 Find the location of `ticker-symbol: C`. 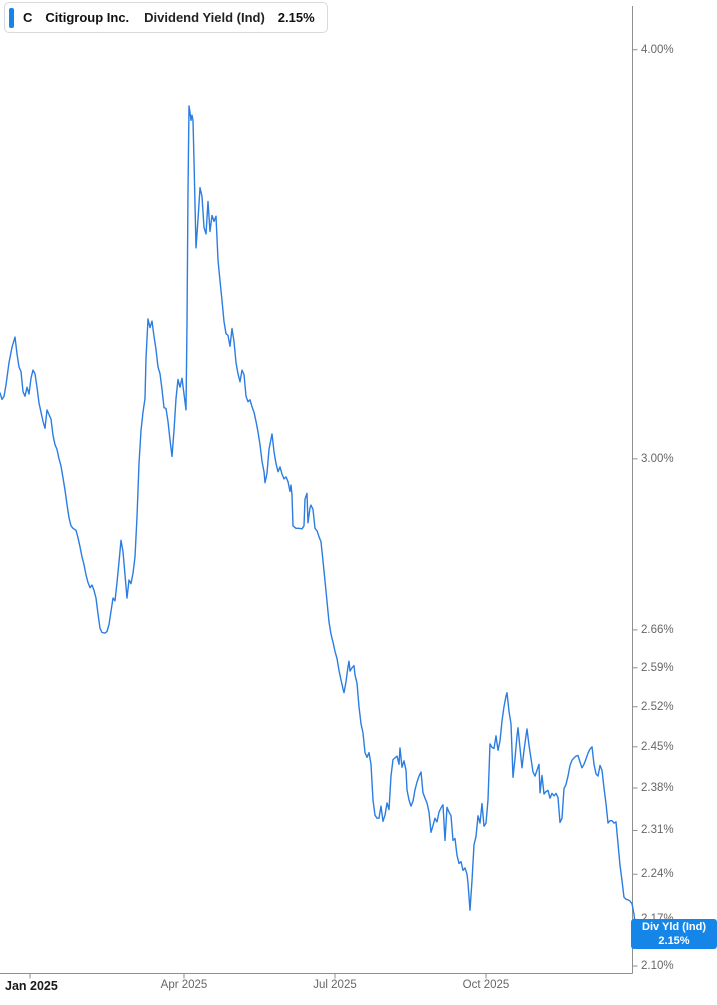

ticker-symbol: C is located at coordinates (28, 17).